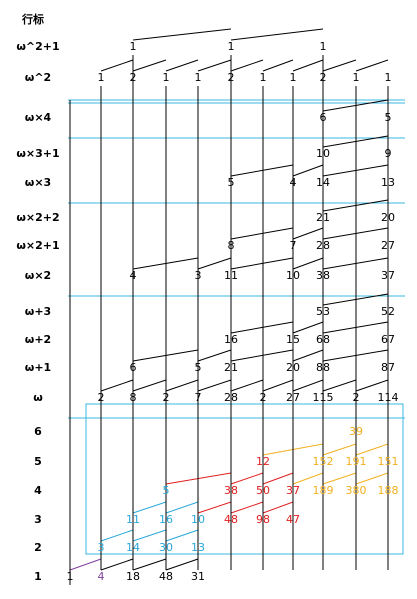 Image resolution: width=417 pixels, height=599 pixels. I want to click on row-label: ω+2, so click(38, 339).